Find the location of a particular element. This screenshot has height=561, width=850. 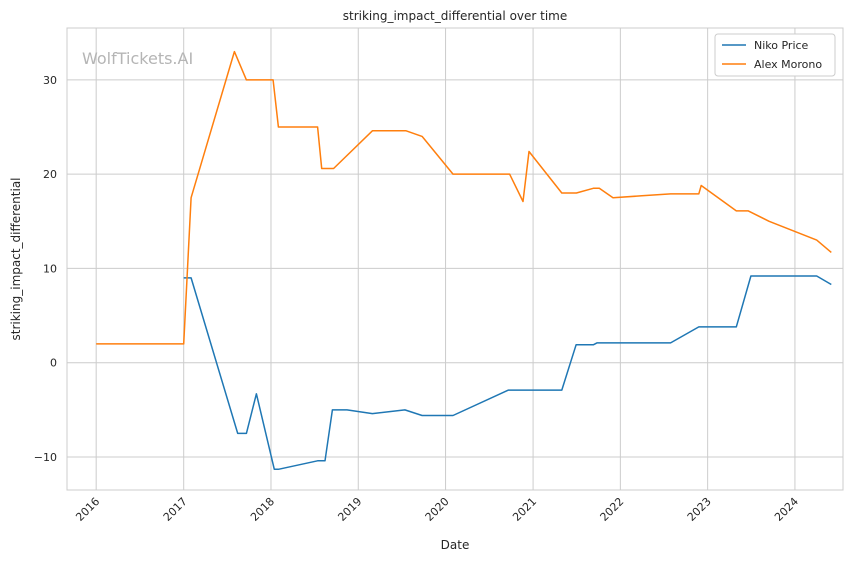

x-tick-label: 2023 is located at coordinates (699, 509).